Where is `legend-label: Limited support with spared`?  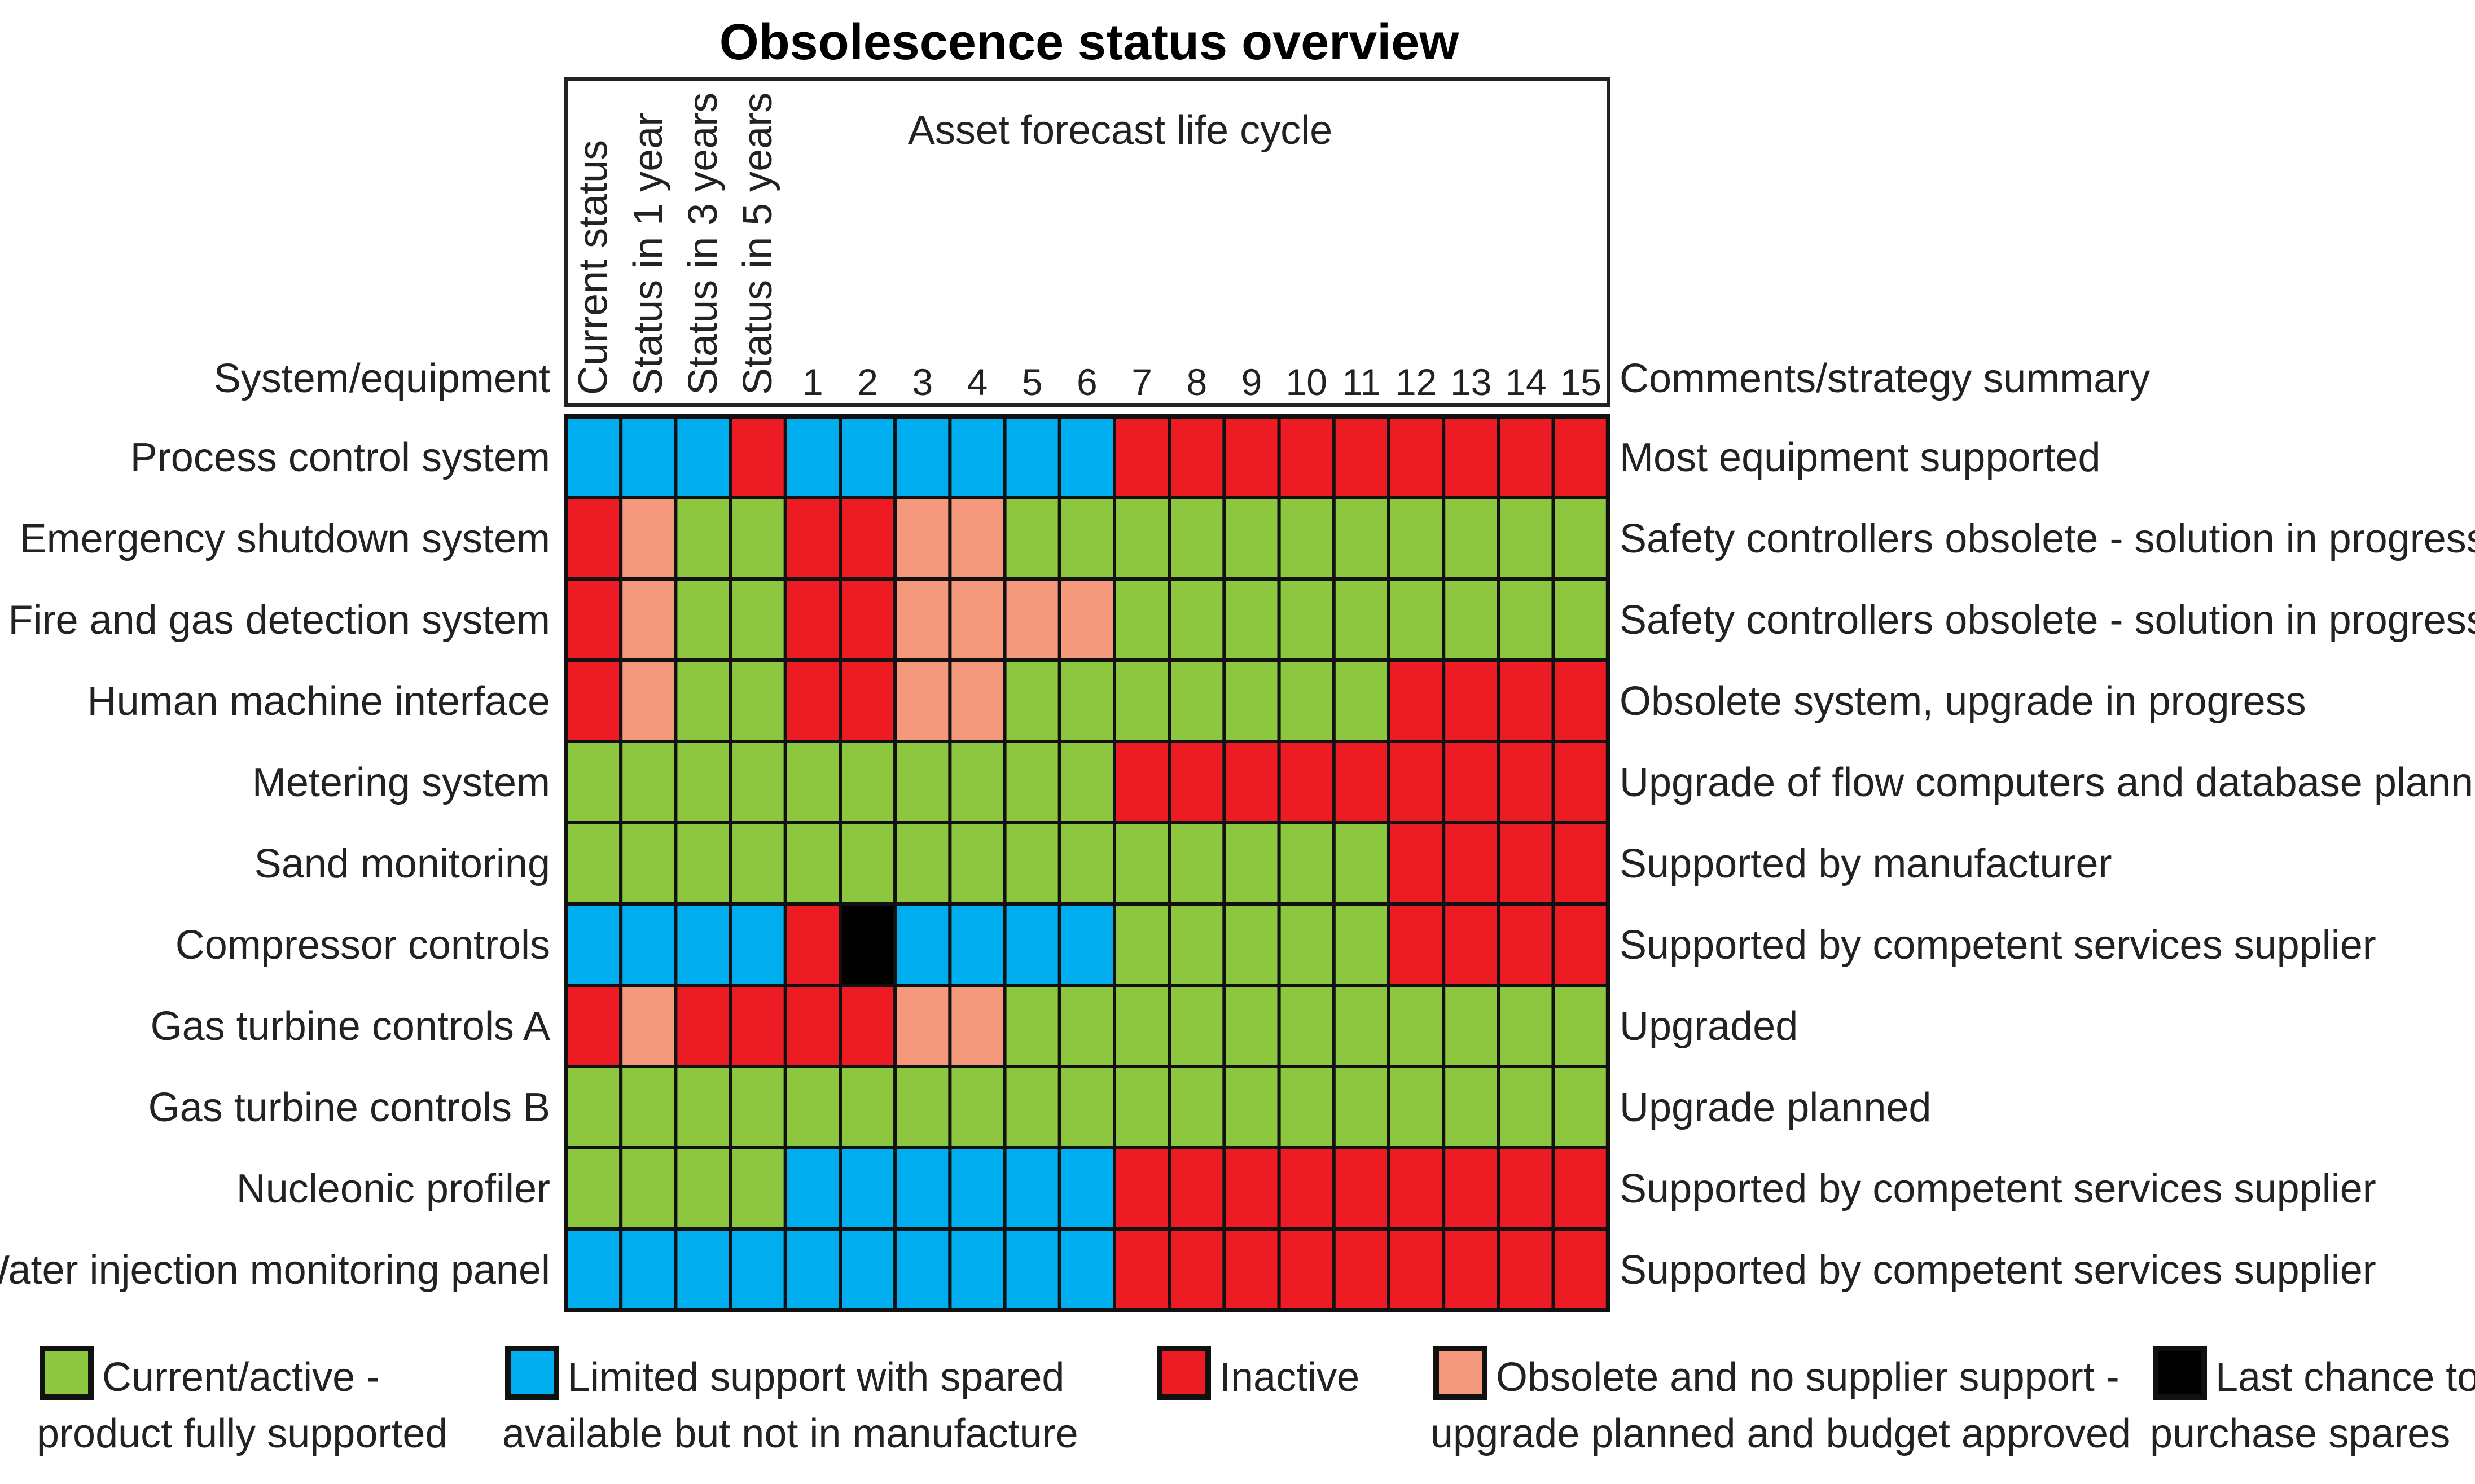
legend-label: Limited support with spared is located at coordinates (816, 1378).